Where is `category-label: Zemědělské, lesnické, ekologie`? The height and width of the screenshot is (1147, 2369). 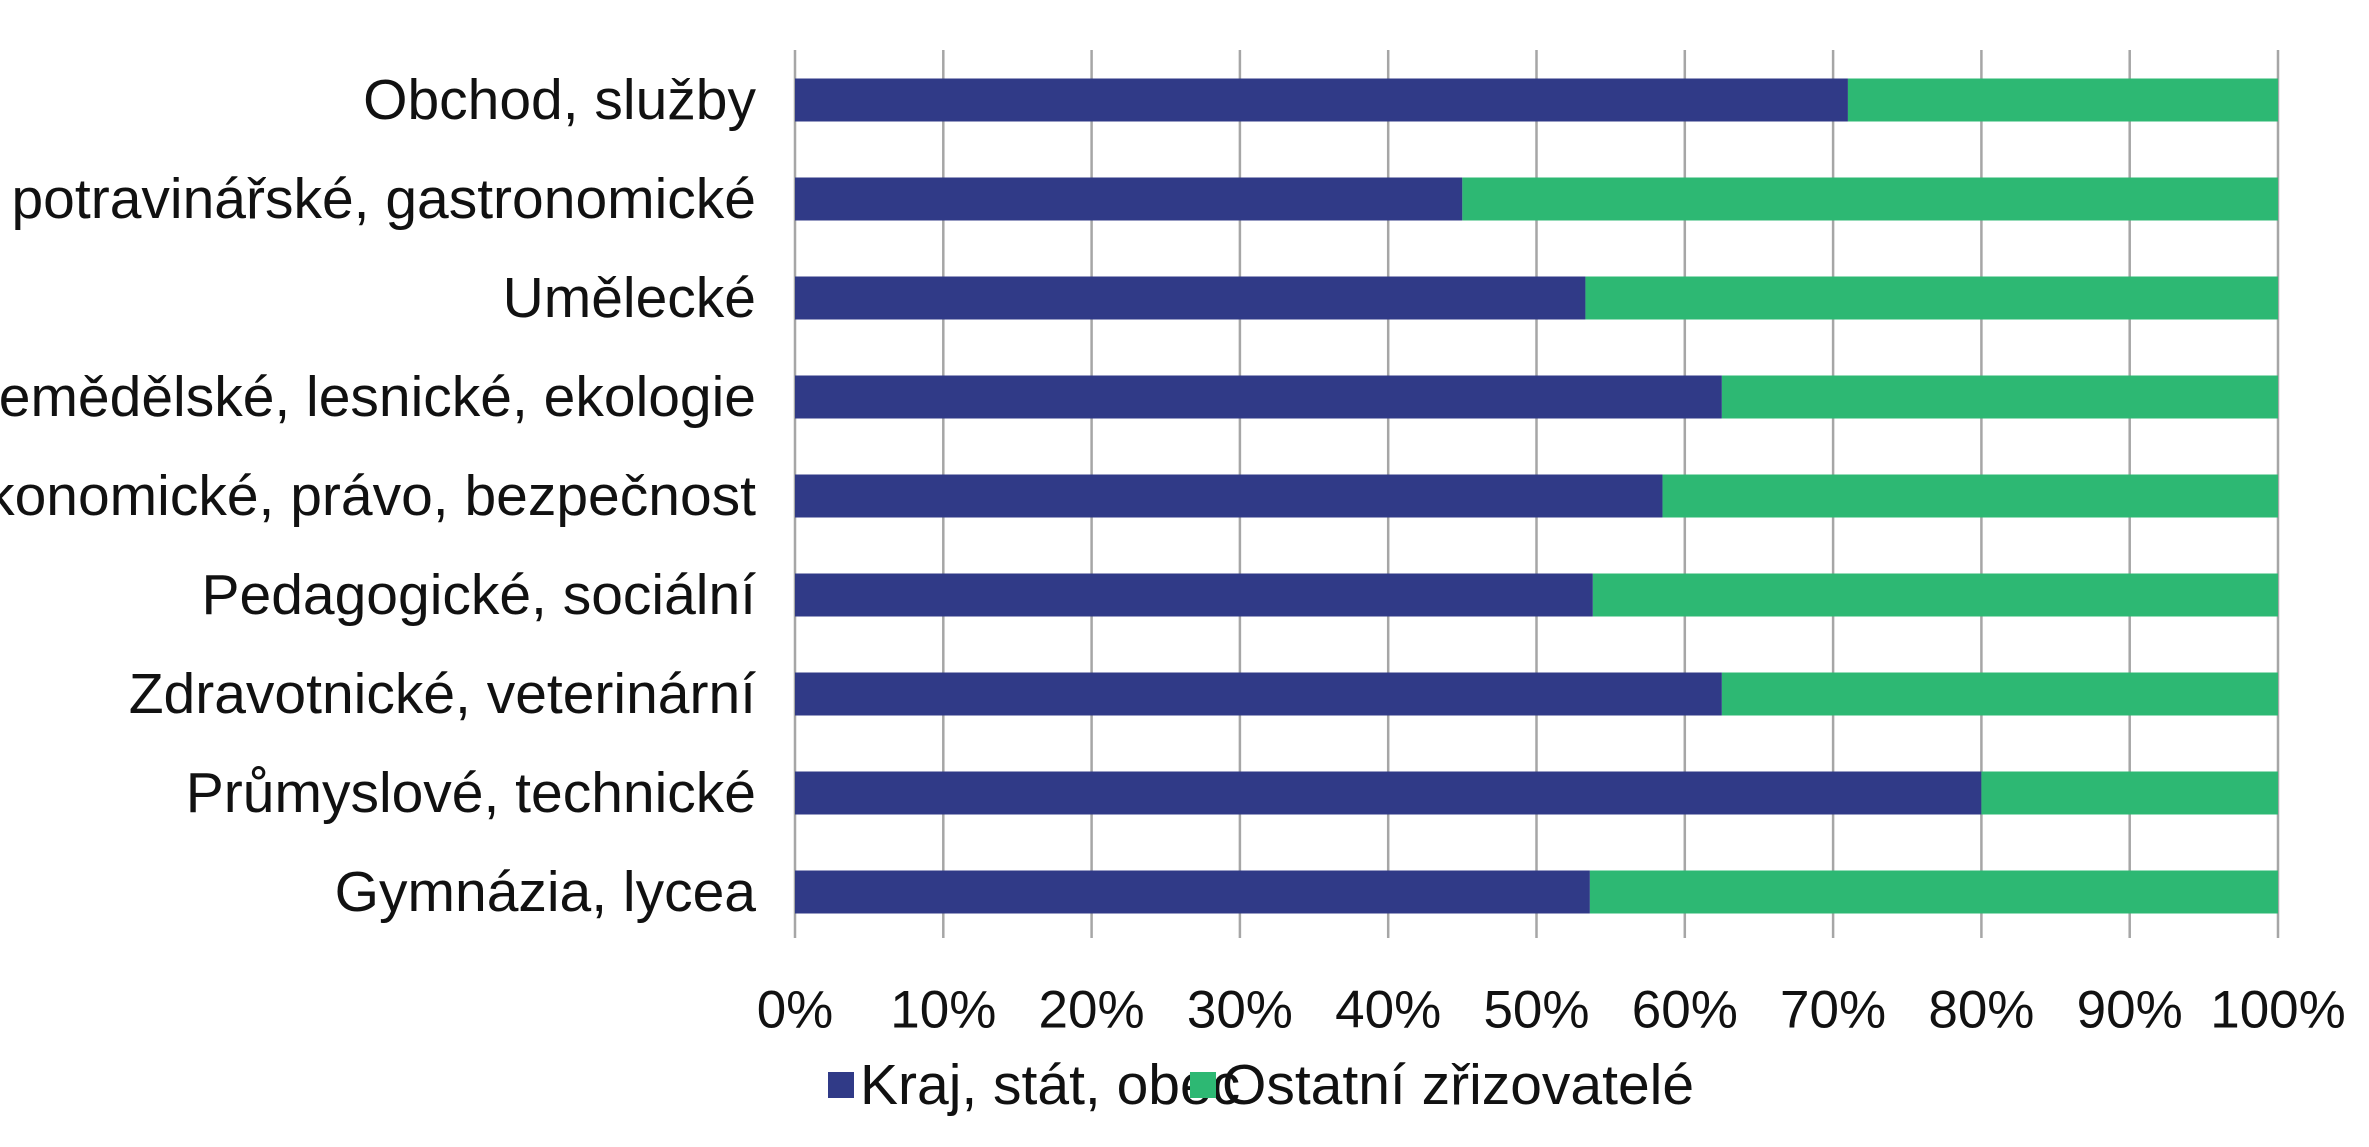 category-label: Zemědělské, lesnické, ekologie is located at coordinates (378, 397).